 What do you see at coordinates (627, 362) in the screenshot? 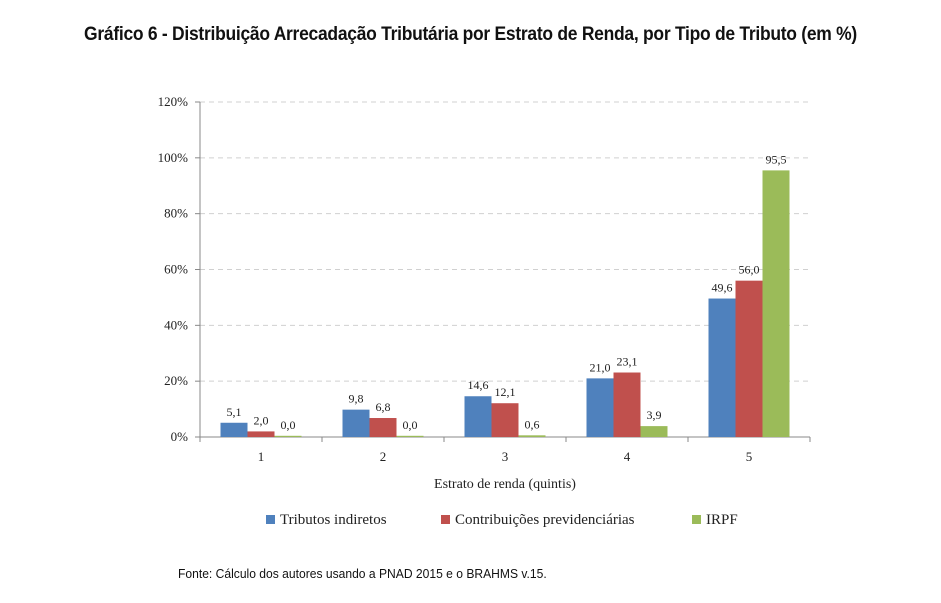
I see `data-label: 23,1` at bounding box center [627, 362].